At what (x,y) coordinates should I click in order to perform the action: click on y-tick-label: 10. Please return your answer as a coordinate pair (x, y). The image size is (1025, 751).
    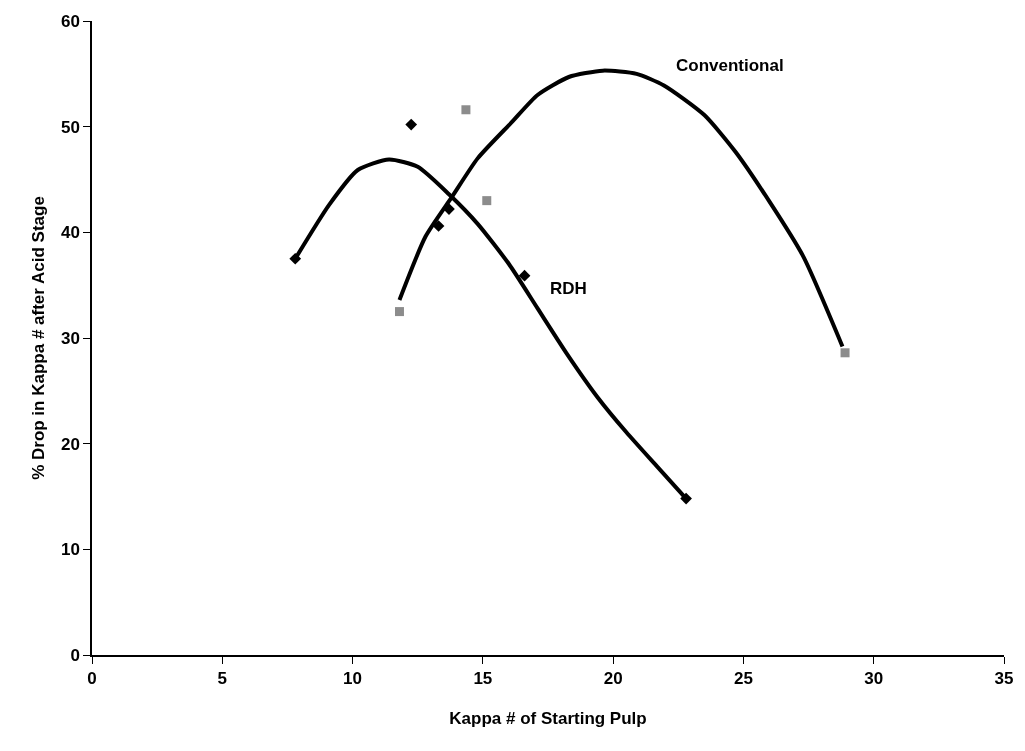
    Looking at the image, I should click on (70, 550).